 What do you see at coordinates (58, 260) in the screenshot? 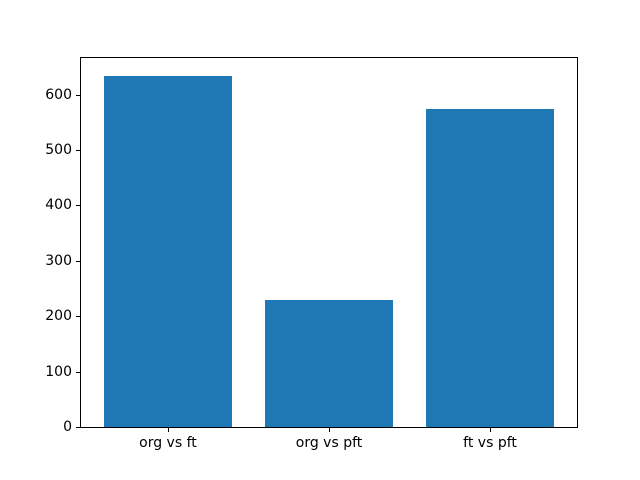
I see `y-tick-label: 300` at bounding box center [58, 260].